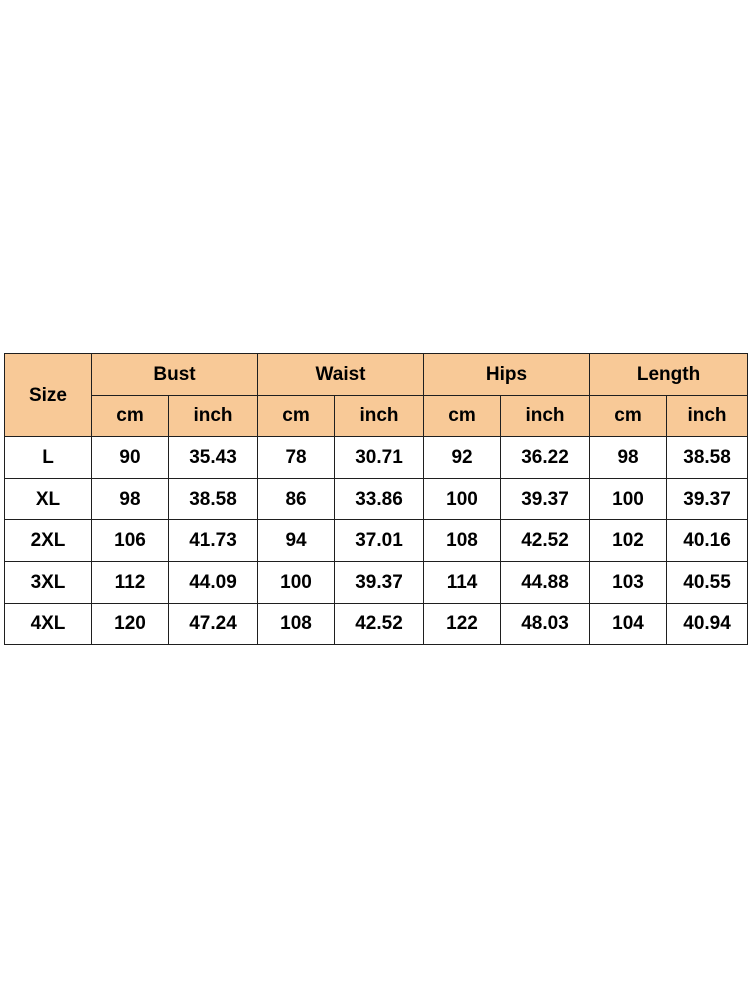 This screenshot has height=1000, width=750. I want to click on value-cell: 103, so click(628, 582).